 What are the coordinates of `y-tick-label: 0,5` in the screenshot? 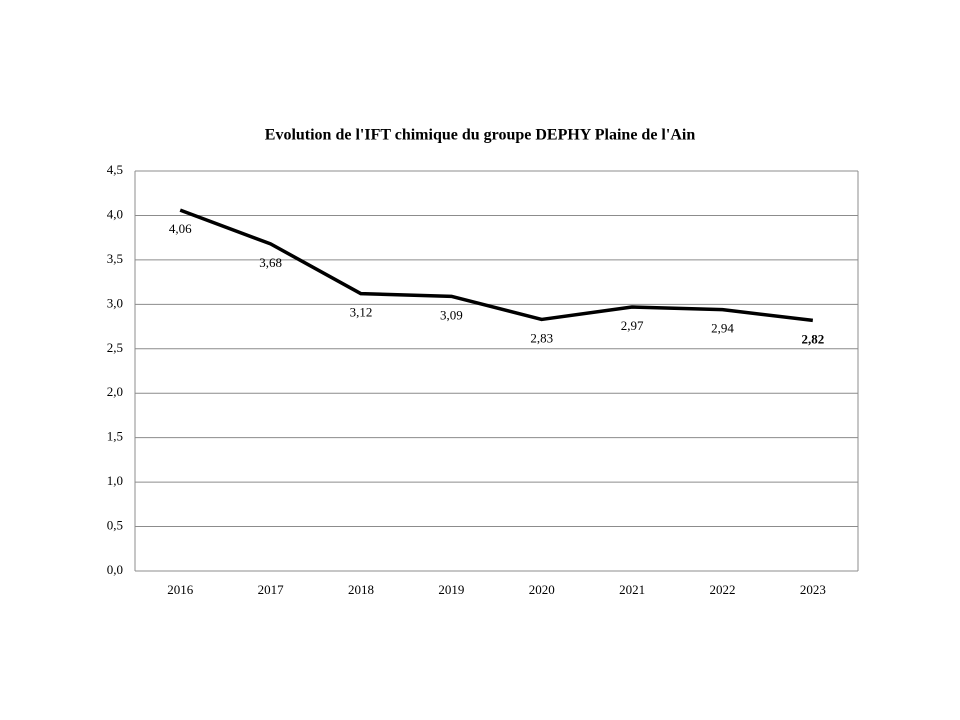 It's located at (115, 525).